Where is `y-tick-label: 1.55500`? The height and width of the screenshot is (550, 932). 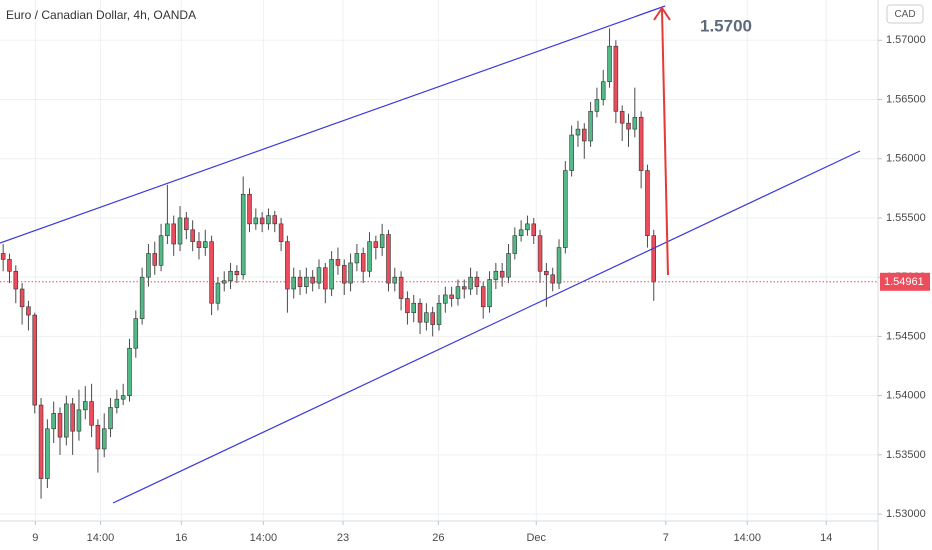 y-tick-label: 1.55500 is located at coordinates (906, 218).